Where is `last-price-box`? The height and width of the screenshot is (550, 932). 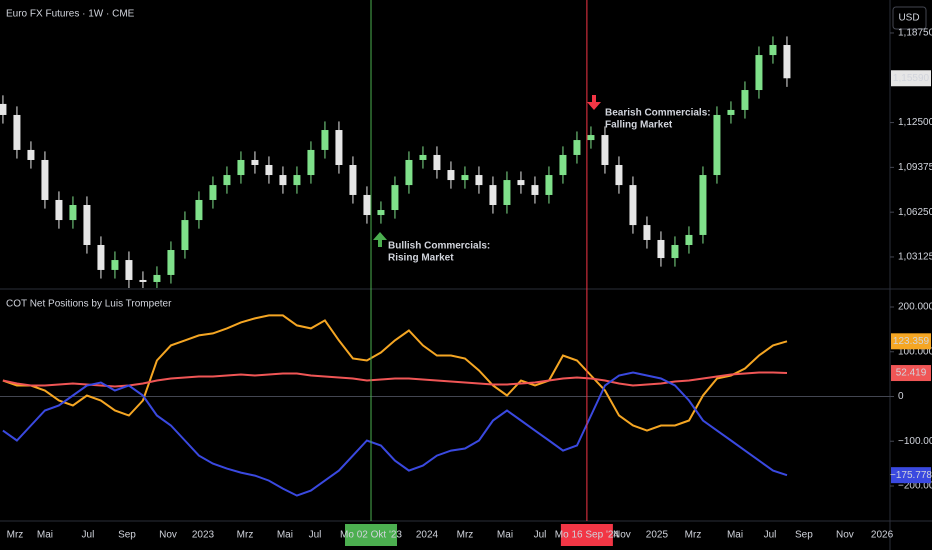
last-price-box is located at coordinates (911, 78).